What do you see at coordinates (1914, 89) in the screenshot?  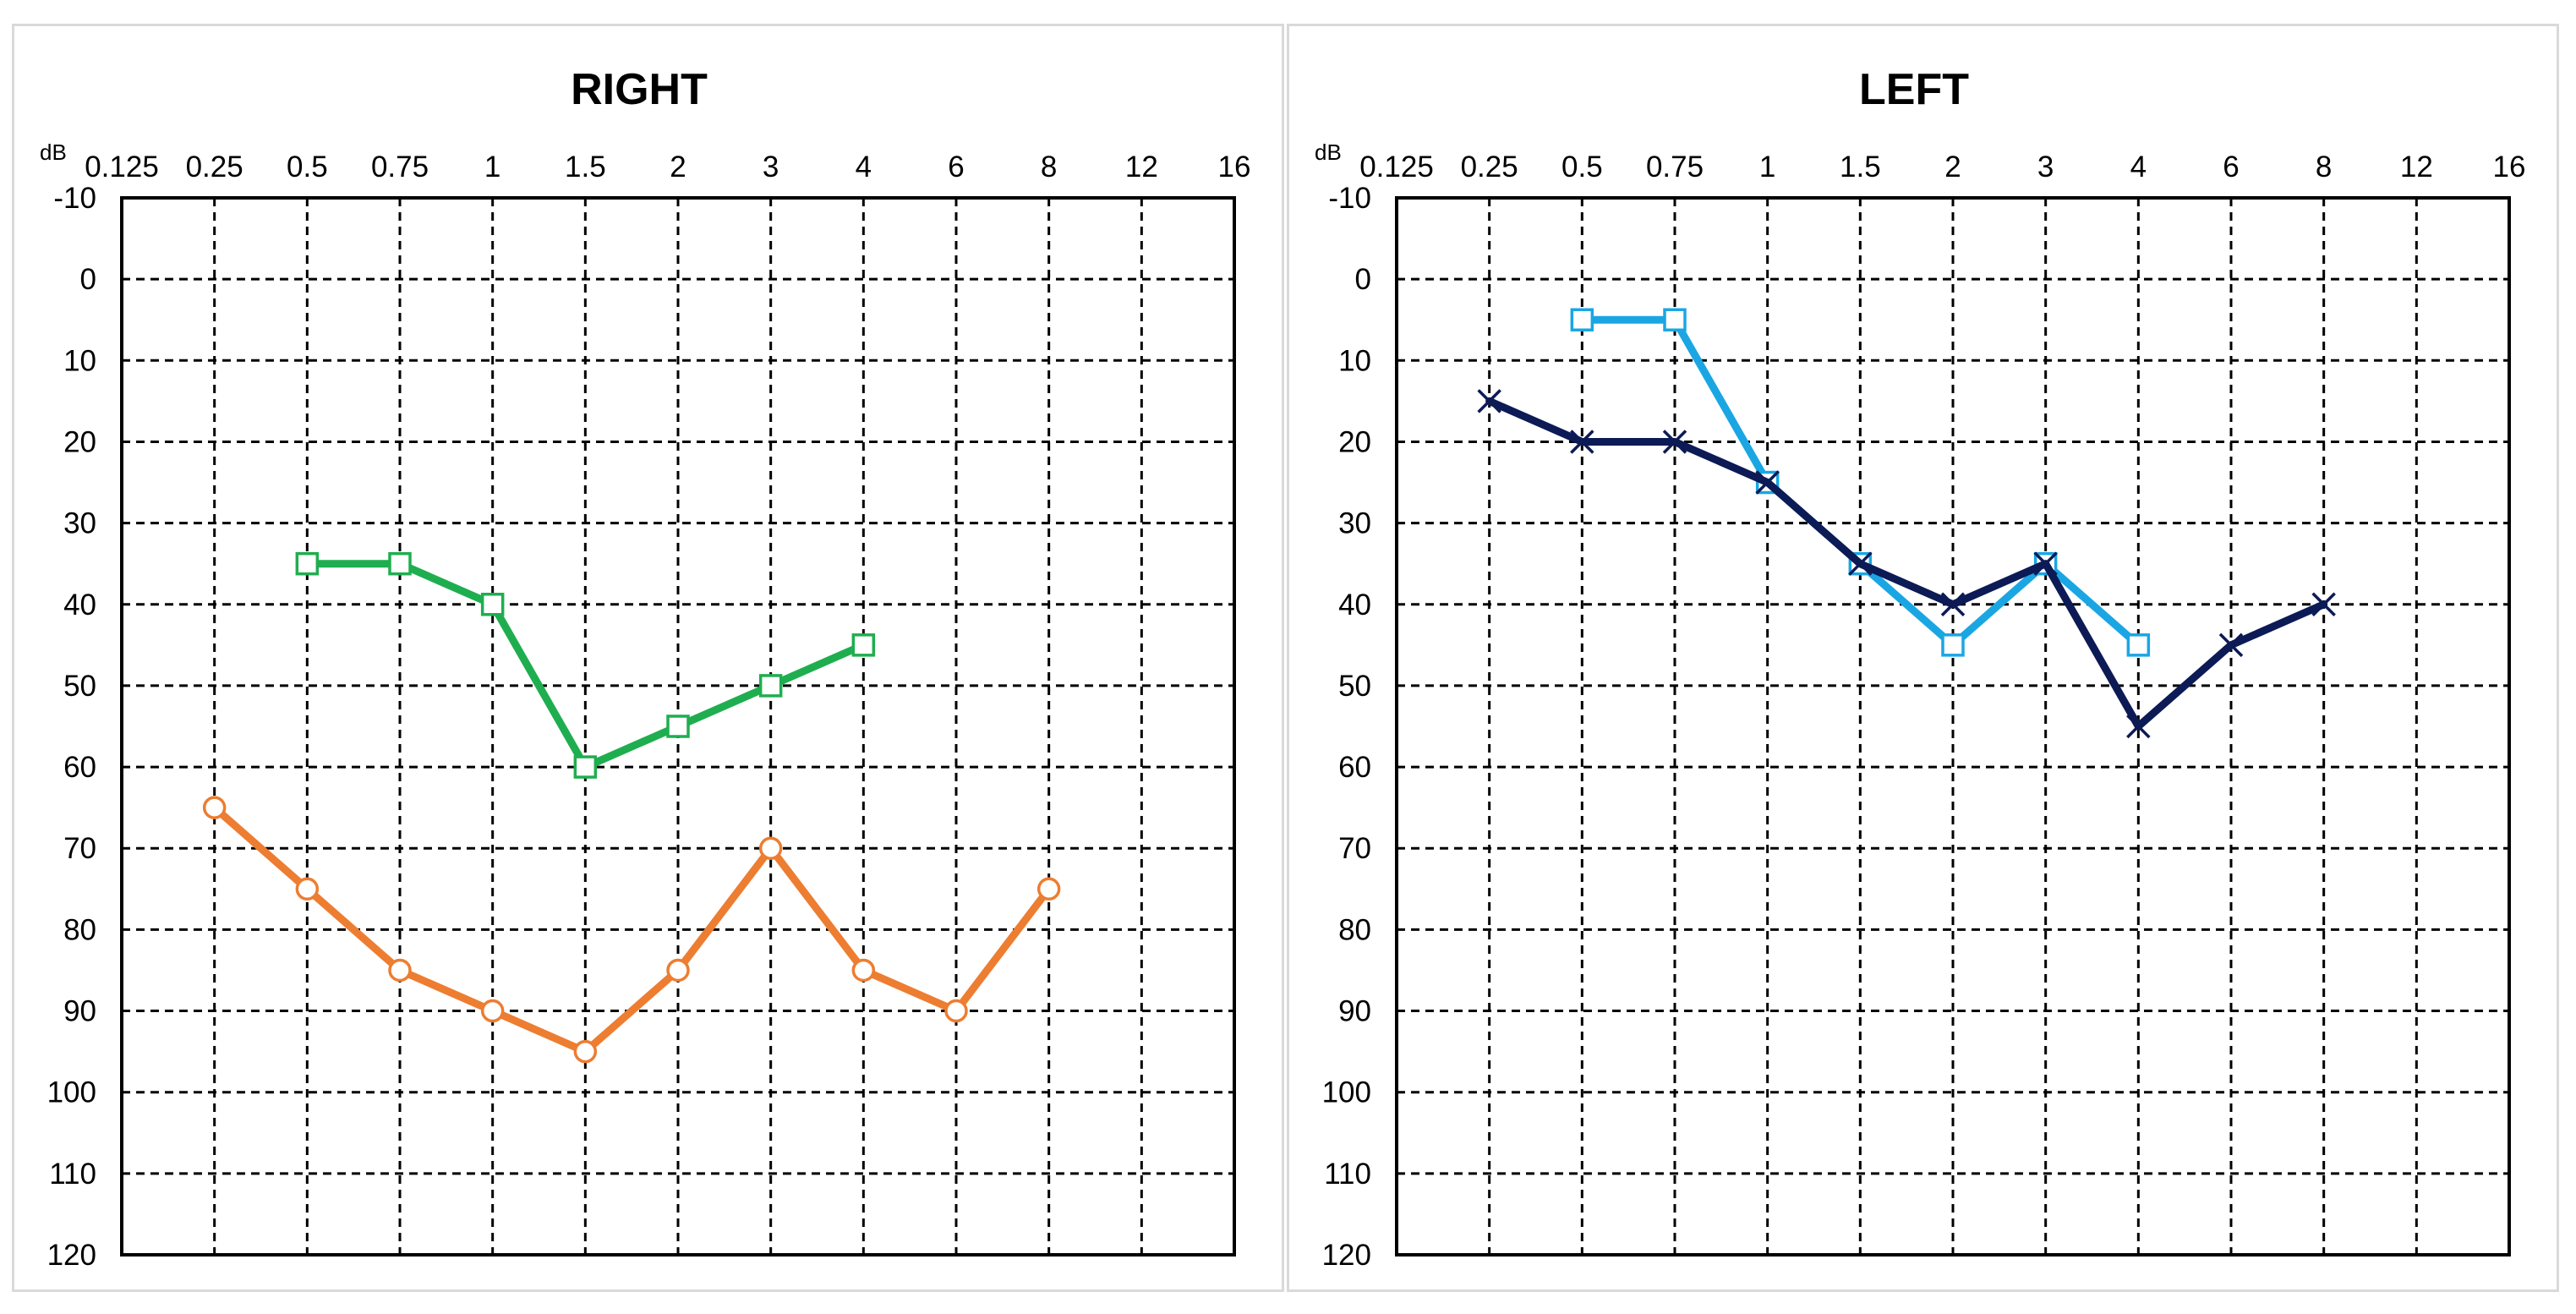 I see `chart-title: LEFT` at bounding box center [1914, 89].